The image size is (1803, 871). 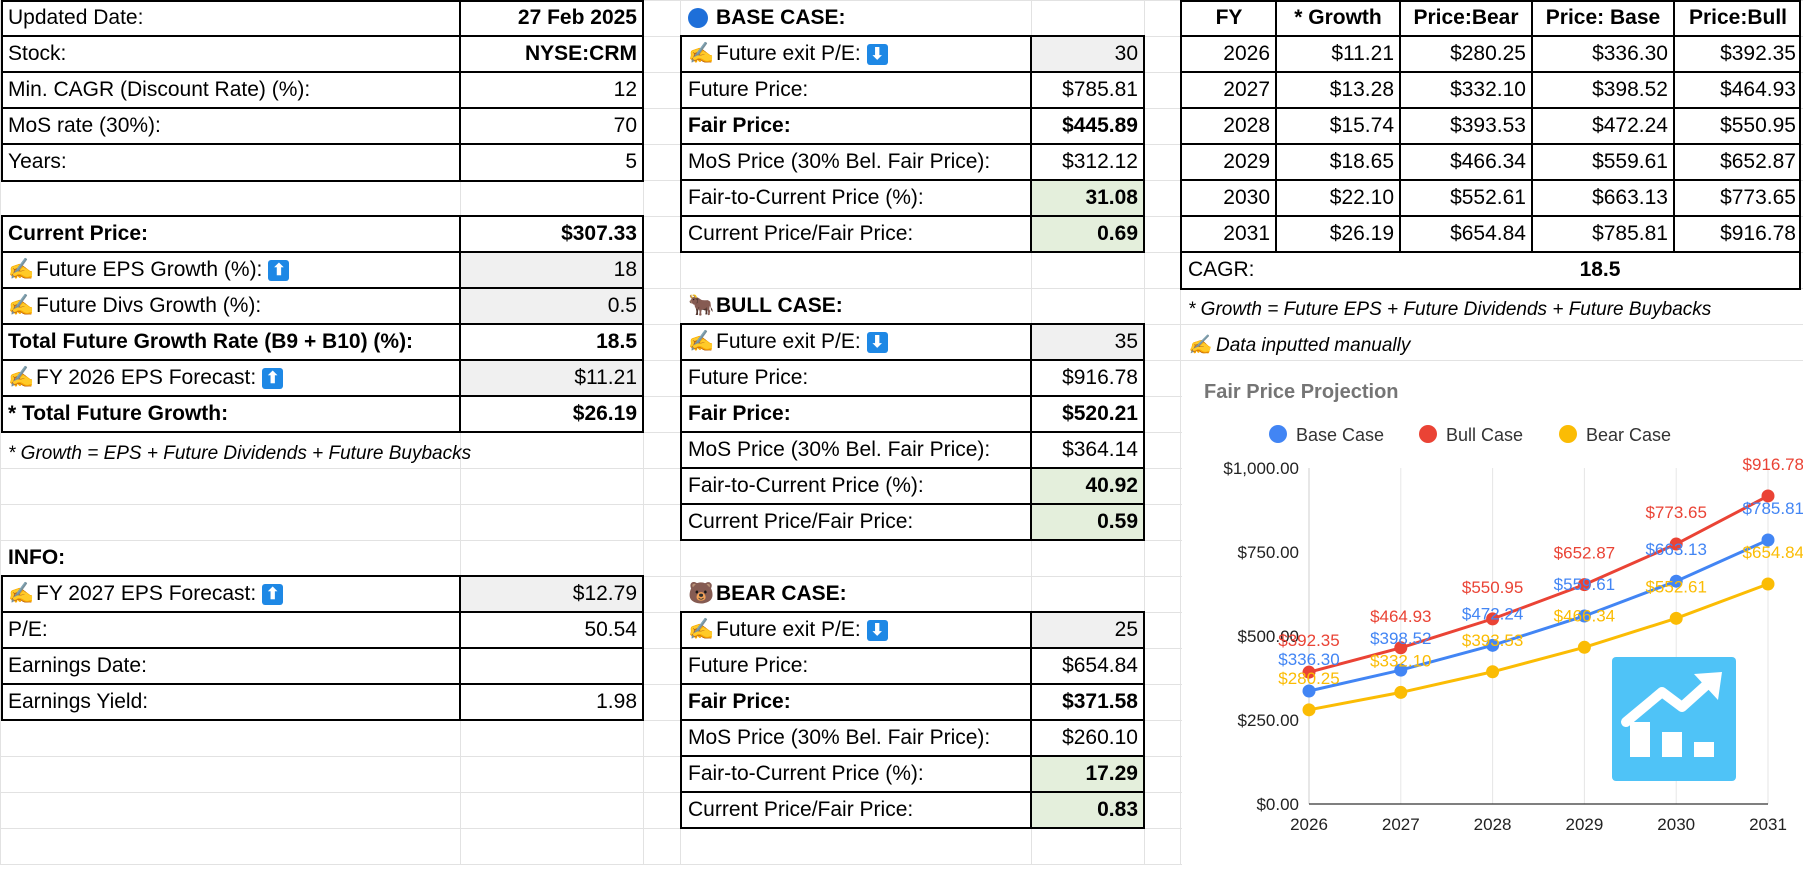 I want to click on trend-arrow-line, so click(x=1669, y=701).